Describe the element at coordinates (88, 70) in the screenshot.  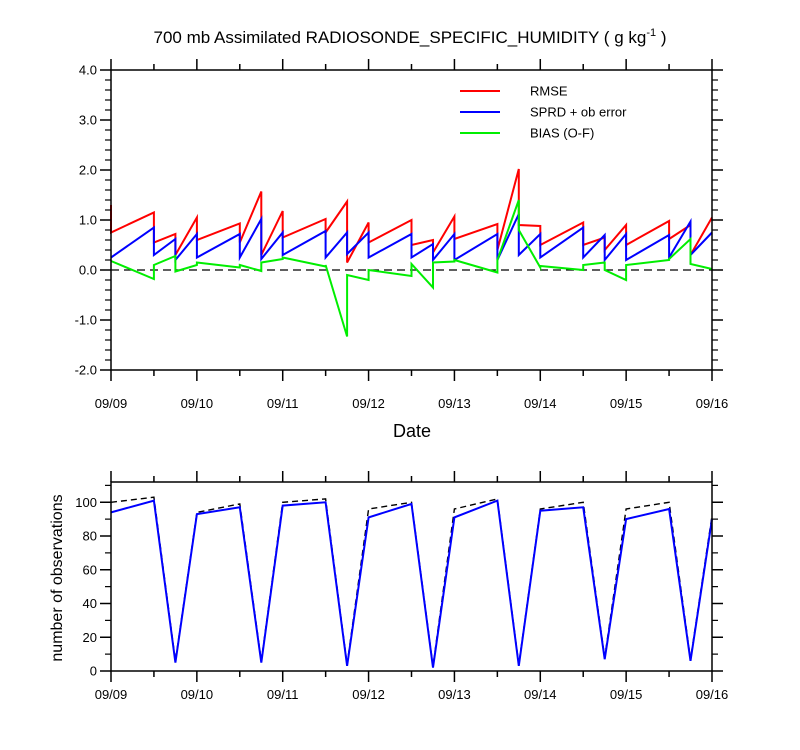
I see `y-tick-label: 4.0` at that location.